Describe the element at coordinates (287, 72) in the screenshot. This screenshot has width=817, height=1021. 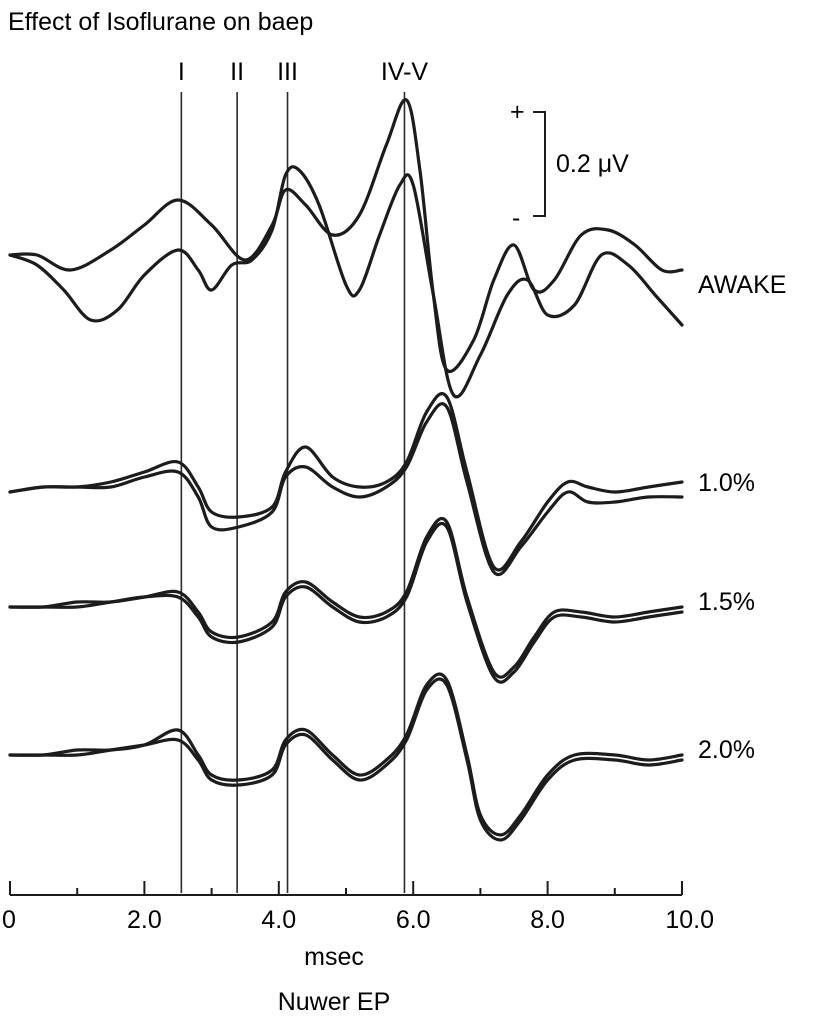
I see `peak-label-iii: III` at that location.